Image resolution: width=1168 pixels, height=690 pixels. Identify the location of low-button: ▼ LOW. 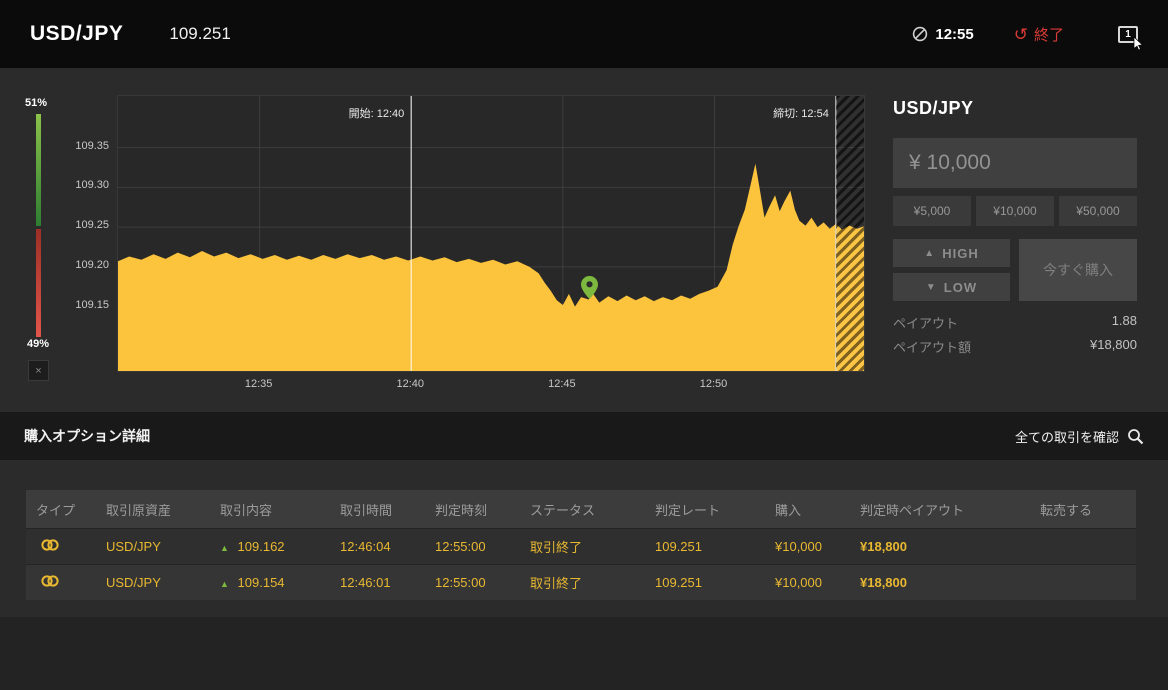
(951, 287).